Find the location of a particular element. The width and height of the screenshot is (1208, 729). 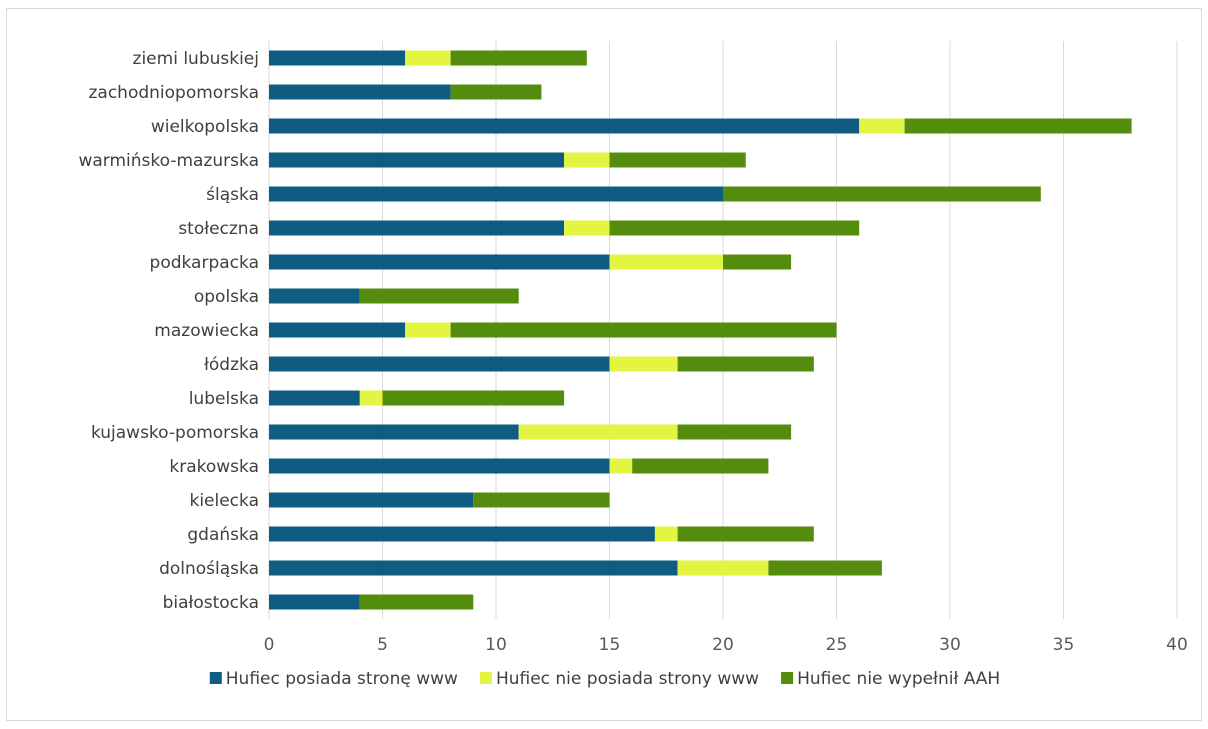

x-tick-label: 40 is located at coordinates (1177, 645).